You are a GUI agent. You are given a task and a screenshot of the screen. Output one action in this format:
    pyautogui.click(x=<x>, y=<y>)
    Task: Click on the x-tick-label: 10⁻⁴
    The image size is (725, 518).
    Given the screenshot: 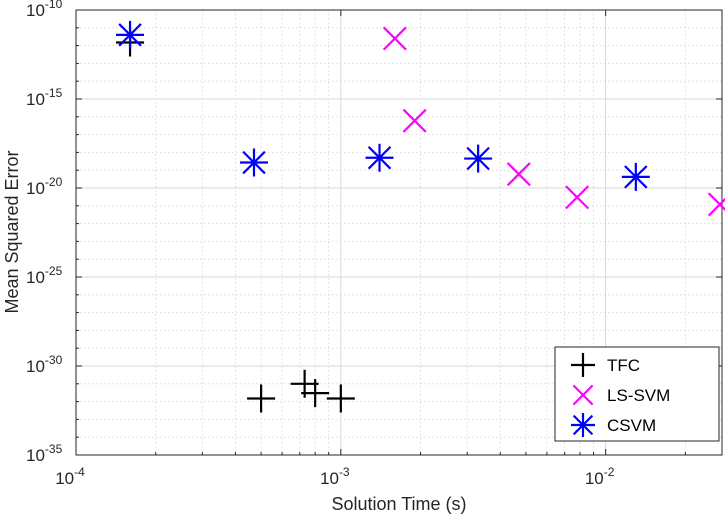 What is the action you would take?
    pyautogui.click(x=70, y=476)
    